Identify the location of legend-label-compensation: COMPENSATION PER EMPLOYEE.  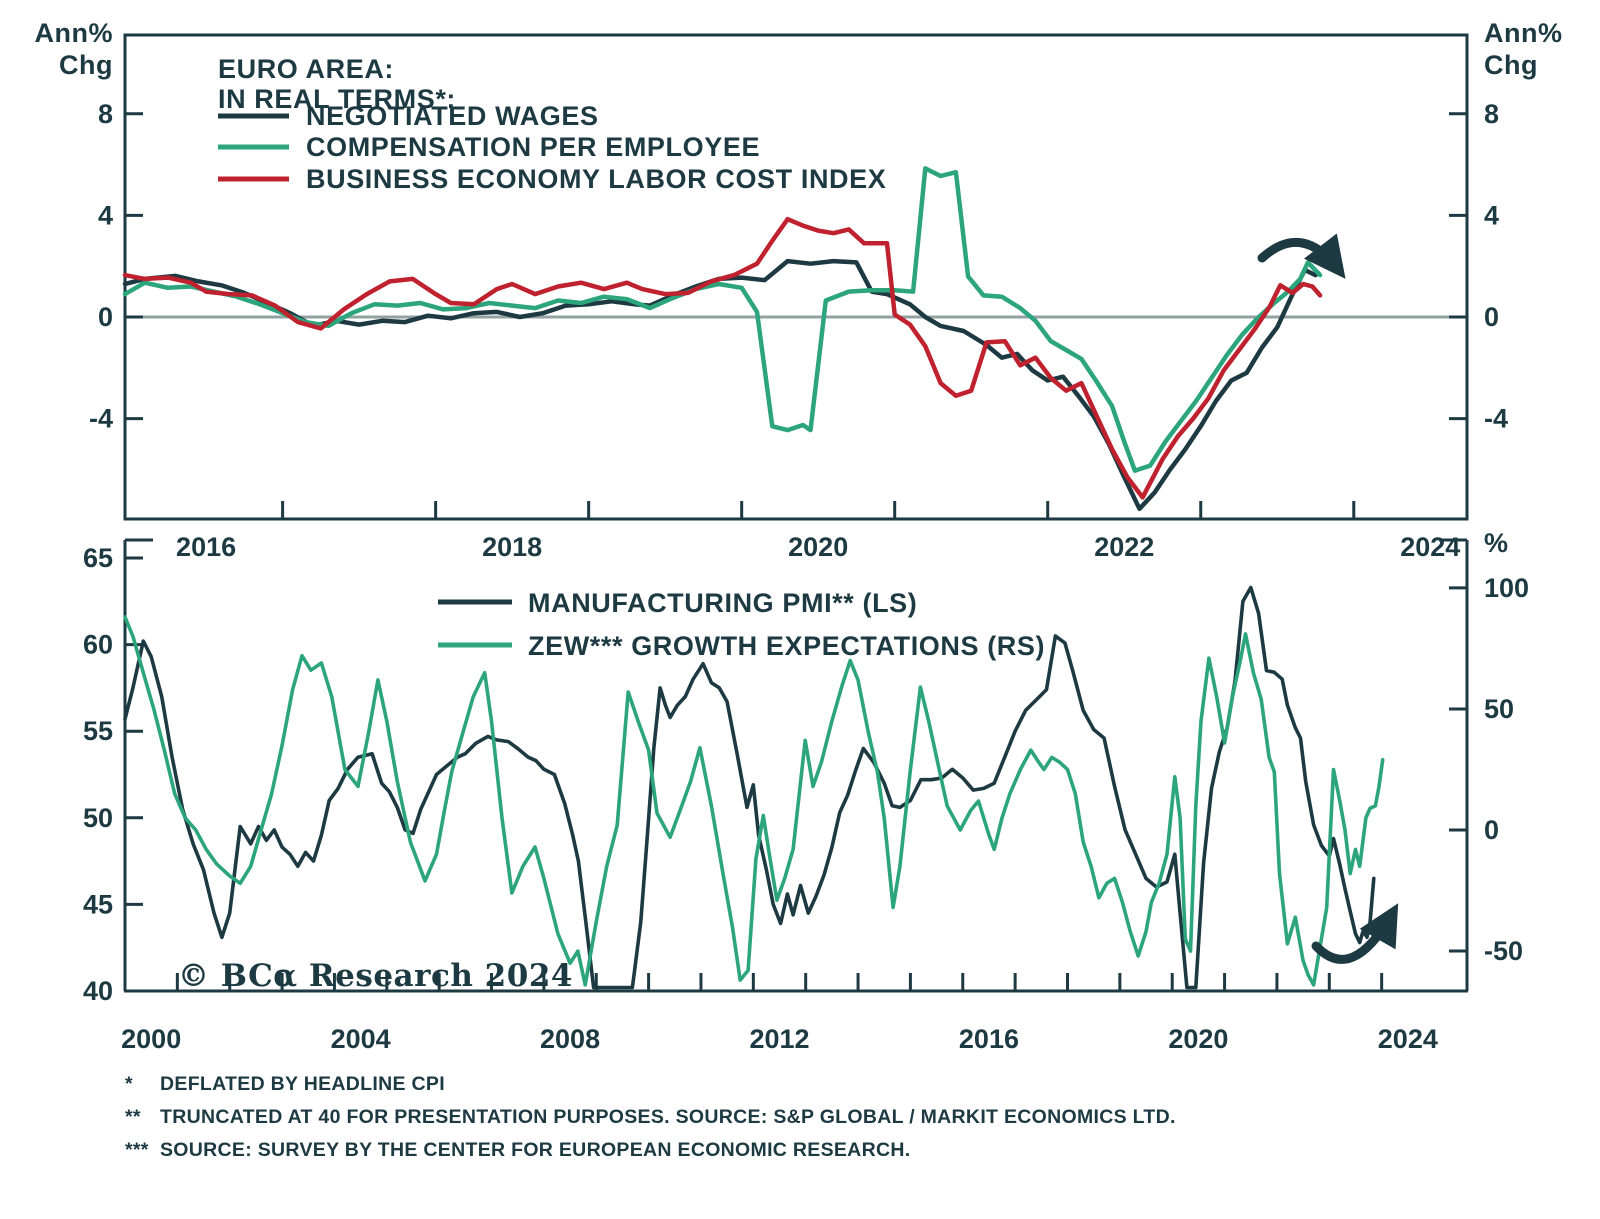
(533, 147).